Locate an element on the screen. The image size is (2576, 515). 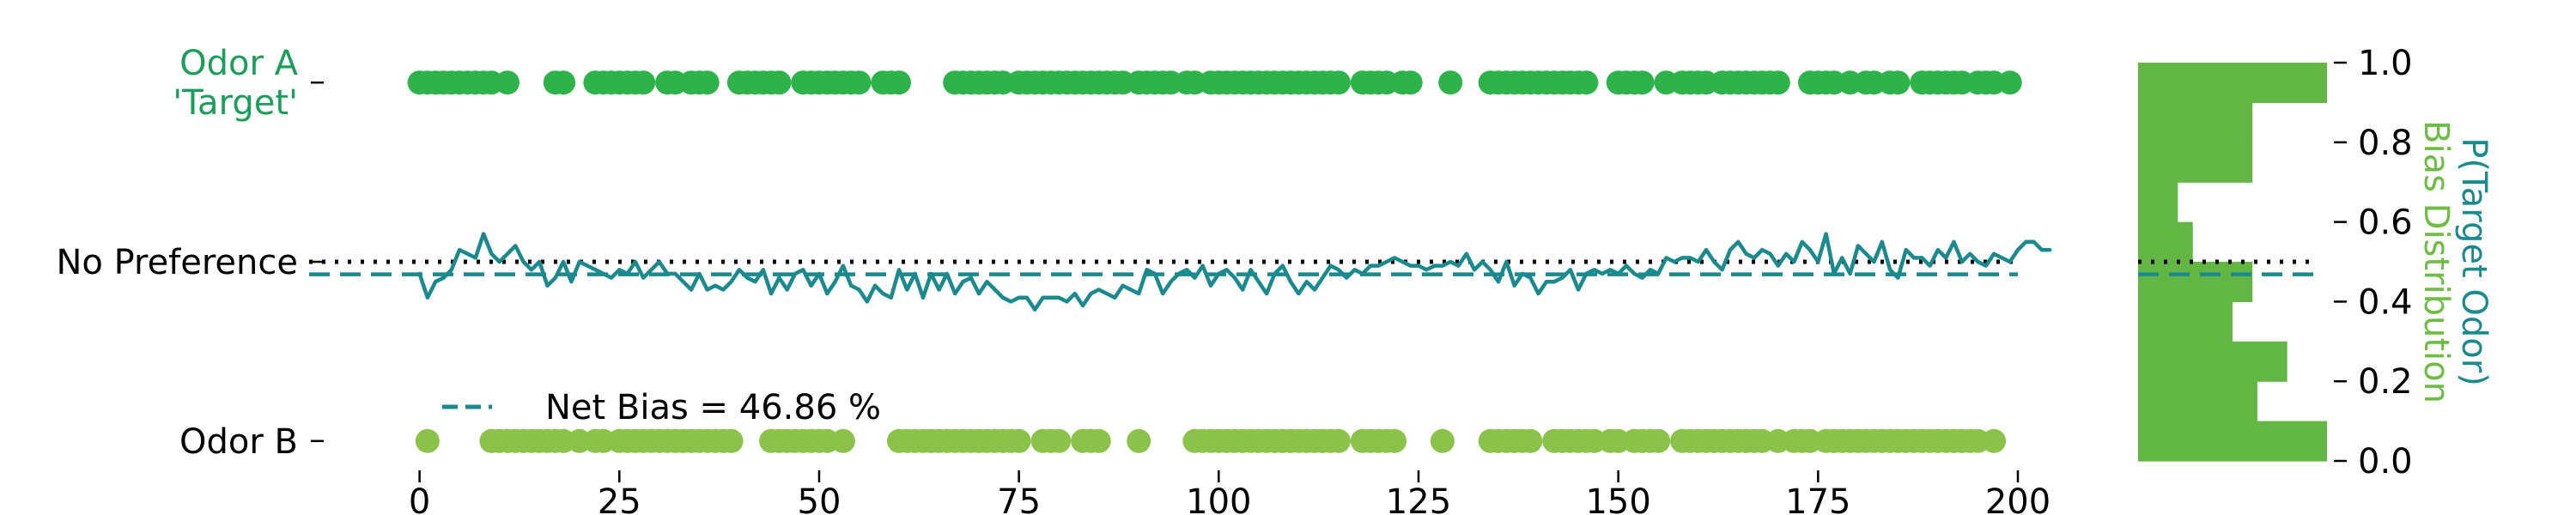
y-axis-title-primary: P(Target Odor) is located at coordinates (2474, 261).